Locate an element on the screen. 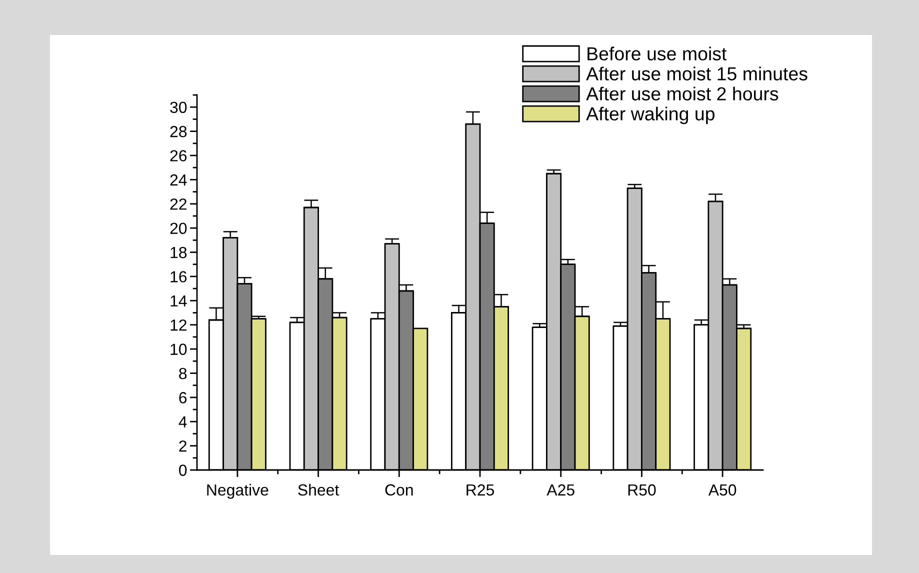 The width and height of the screenshot is (919, 573). y-tick-label: 18 is located at coordinates (178, 252).